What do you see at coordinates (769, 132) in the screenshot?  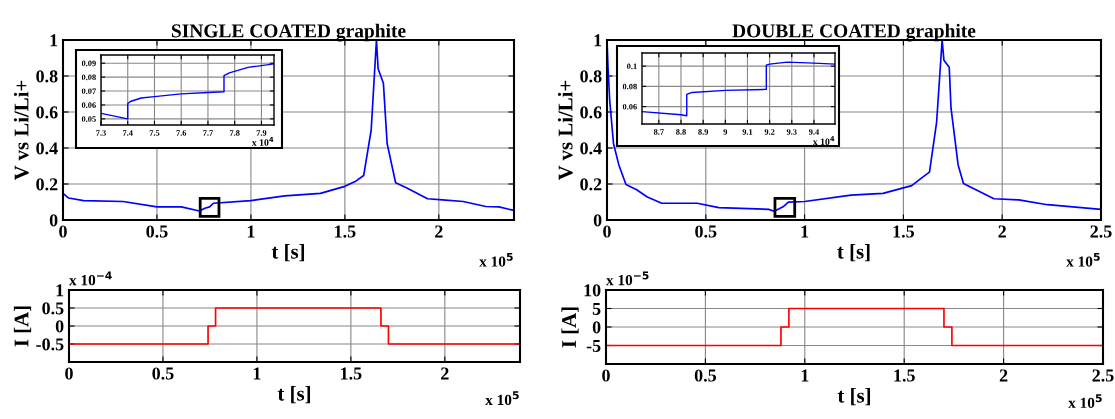 I see `x-tick-label: 9.2` at bounding box center [769, 132].